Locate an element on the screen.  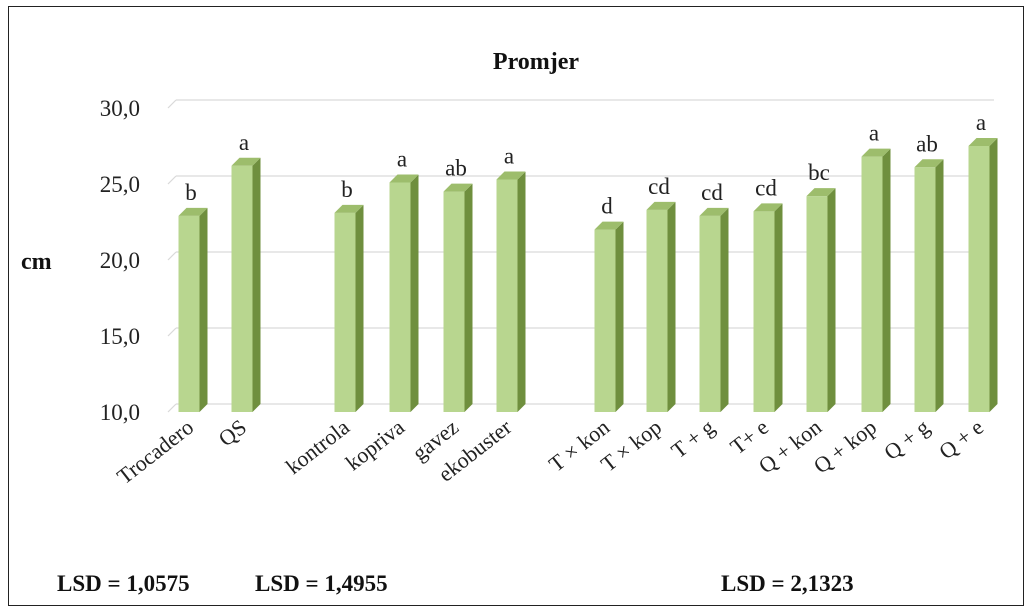
y-tick-label: 15,0 is located at coordinates (120, 336).